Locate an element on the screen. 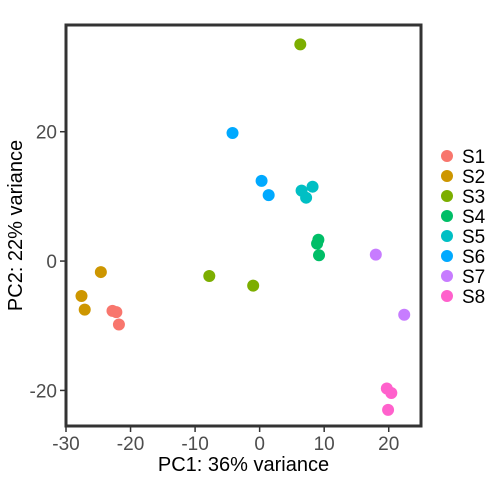  y-axis-title: PC2: 22% variance is located at coordinates (16, 225).